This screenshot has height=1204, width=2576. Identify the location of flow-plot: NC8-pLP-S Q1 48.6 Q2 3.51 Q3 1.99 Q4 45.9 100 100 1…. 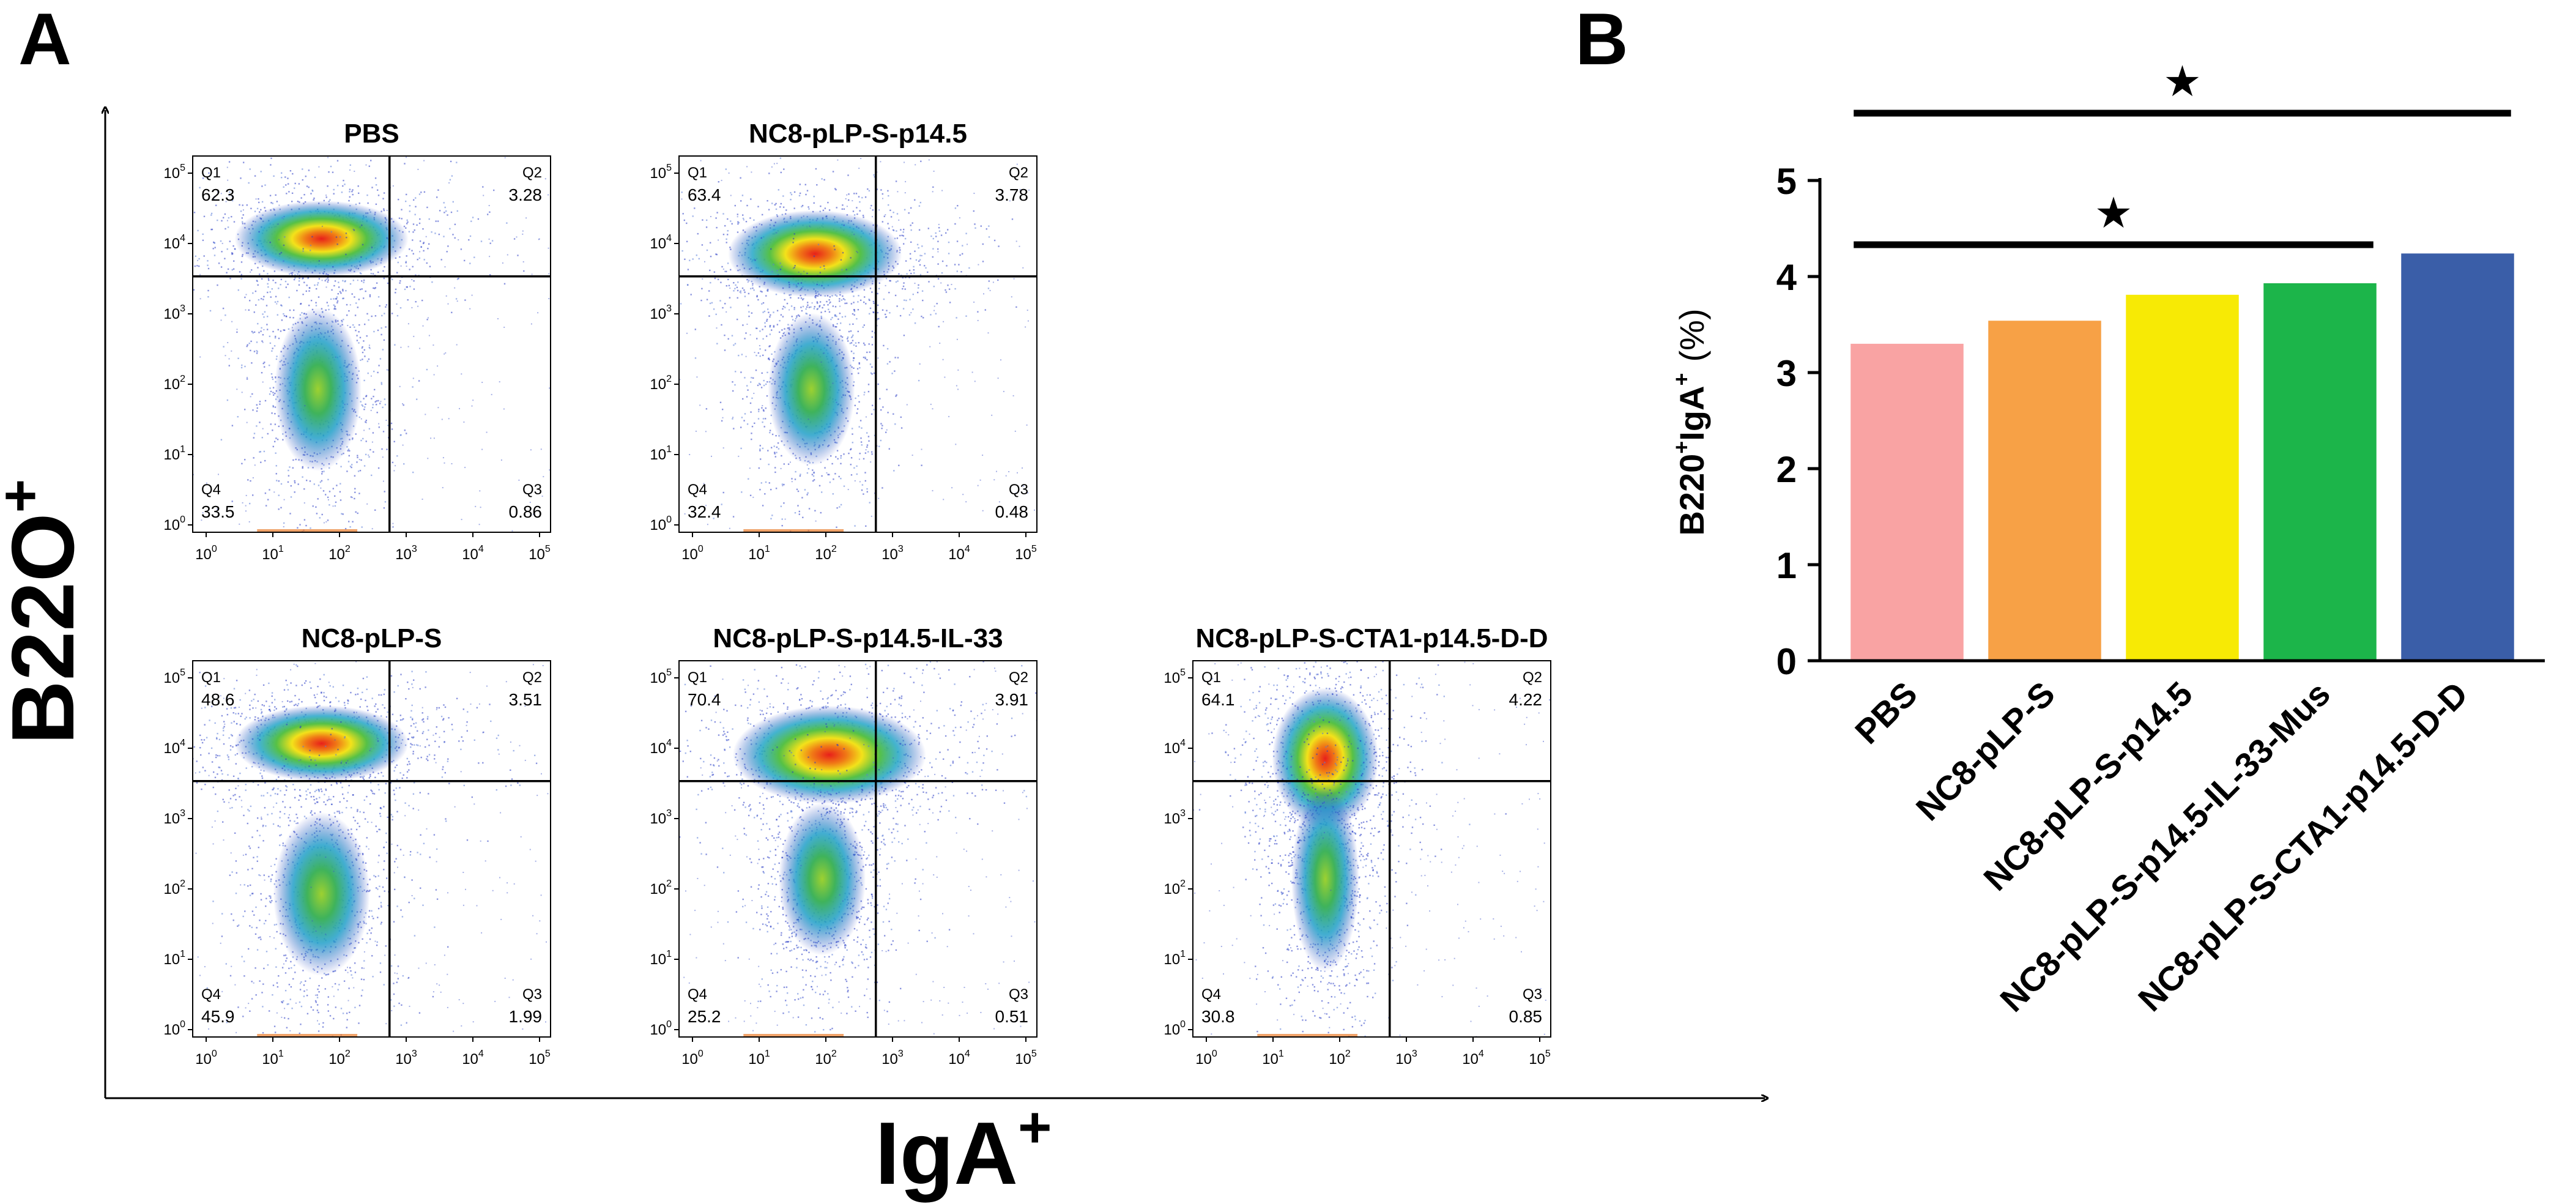
(357, 845).